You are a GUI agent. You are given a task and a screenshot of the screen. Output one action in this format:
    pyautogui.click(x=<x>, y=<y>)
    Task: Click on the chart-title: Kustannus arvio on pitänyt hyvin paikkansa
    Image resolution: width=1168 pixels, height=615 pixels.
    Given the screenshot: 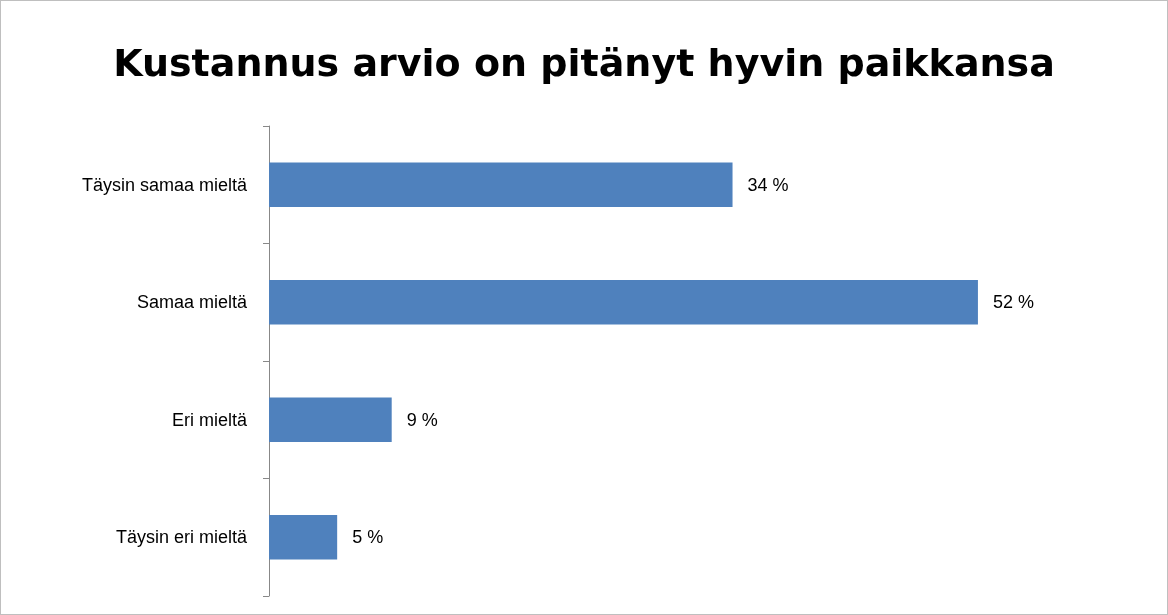 What is the action you would take?
    pyautogui.click(x=584, y=63)
    